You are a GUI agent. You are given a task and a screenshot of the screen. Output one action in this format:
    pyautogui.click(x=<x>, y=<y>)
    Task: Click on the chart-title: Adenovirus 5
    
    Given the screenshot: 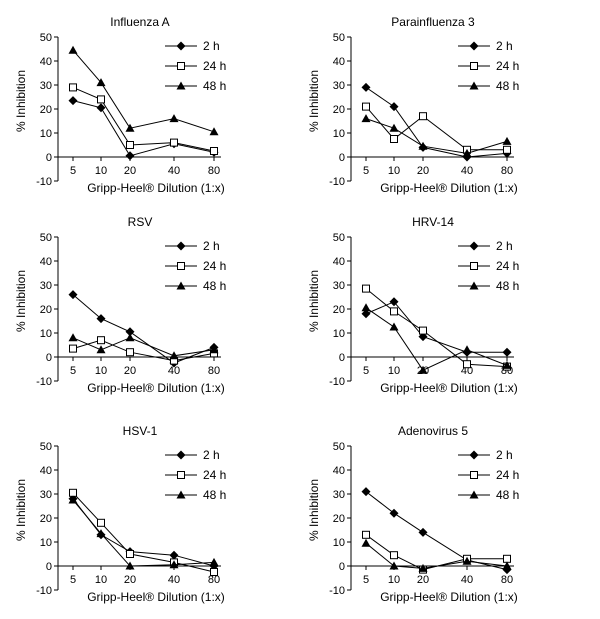 What is the action you would take?
    pyautogui.click(x=433, y=431)
    